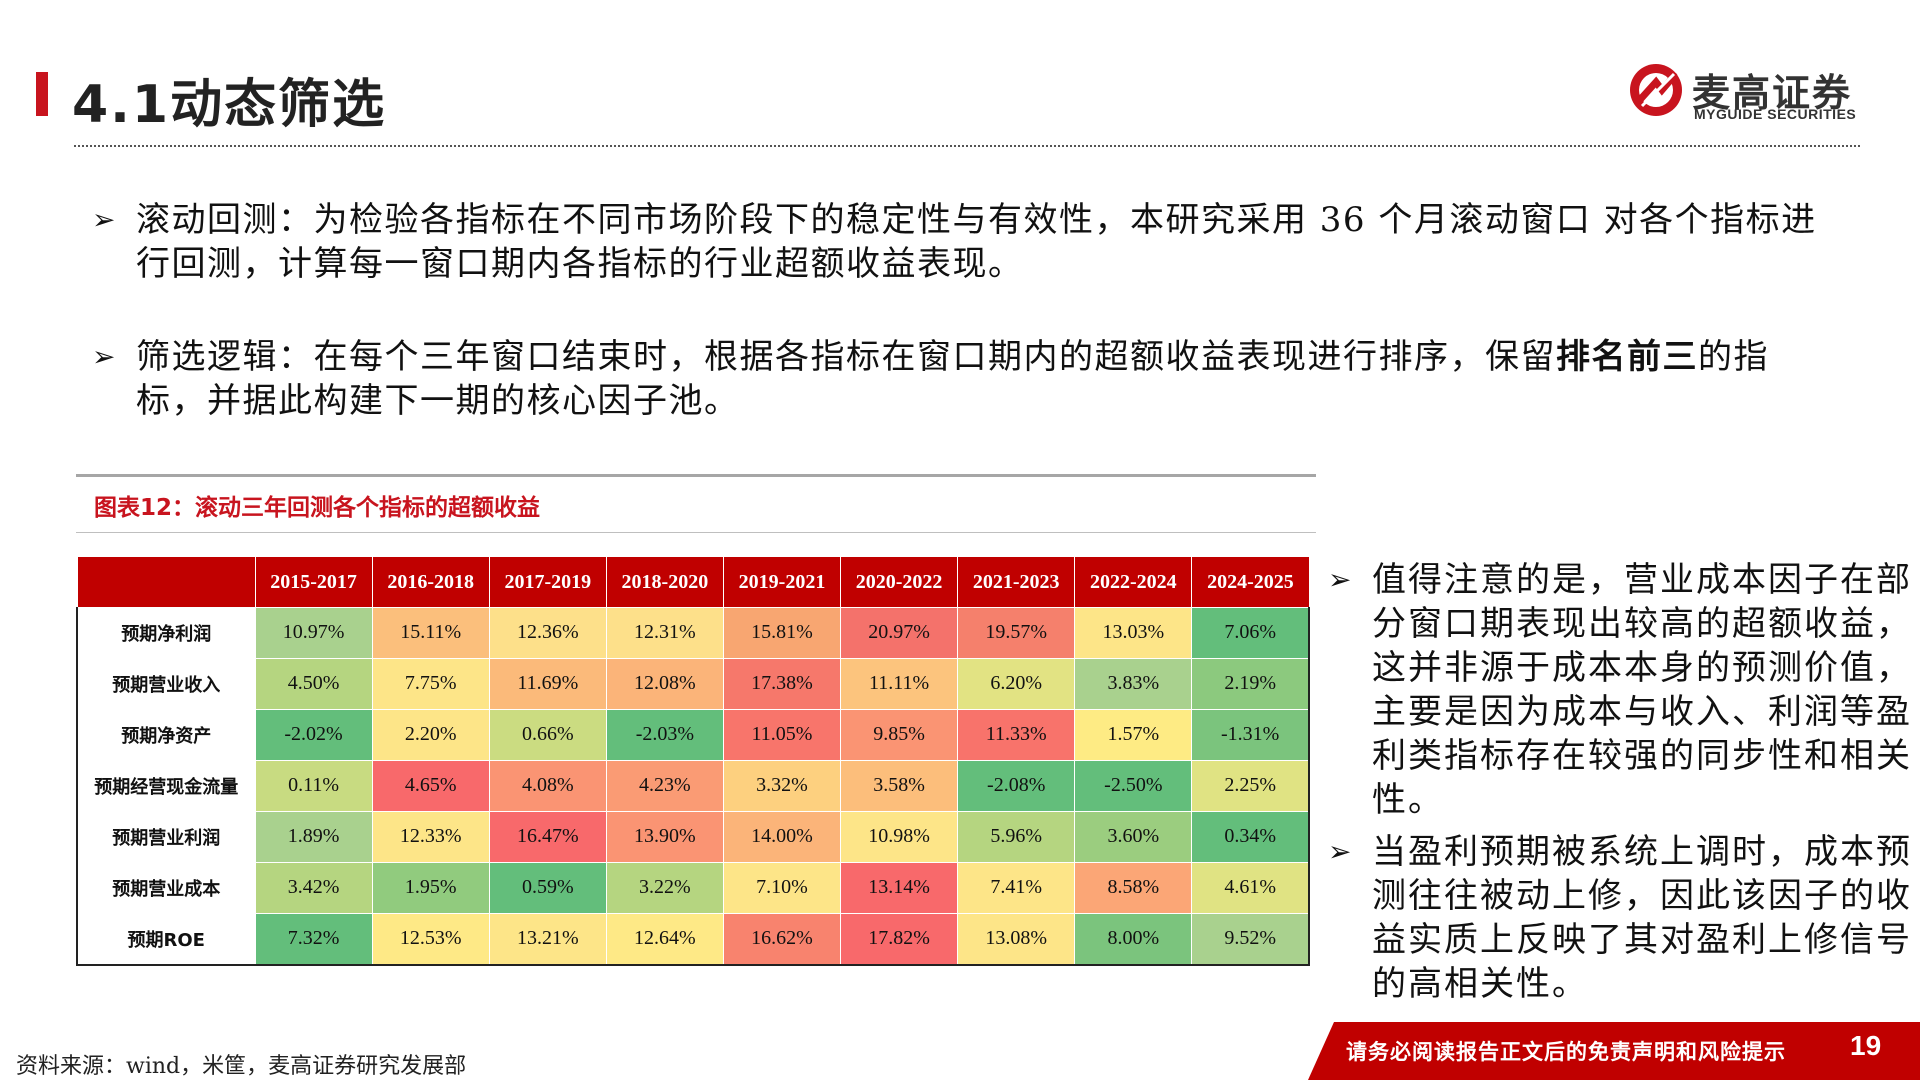 The width and height of the screenshot is (1920, 1080). What do you see at coordinates (1016, 887) in the screenshot?
I see `return-cell: 7.41%` at bounding box center [1016, 887].